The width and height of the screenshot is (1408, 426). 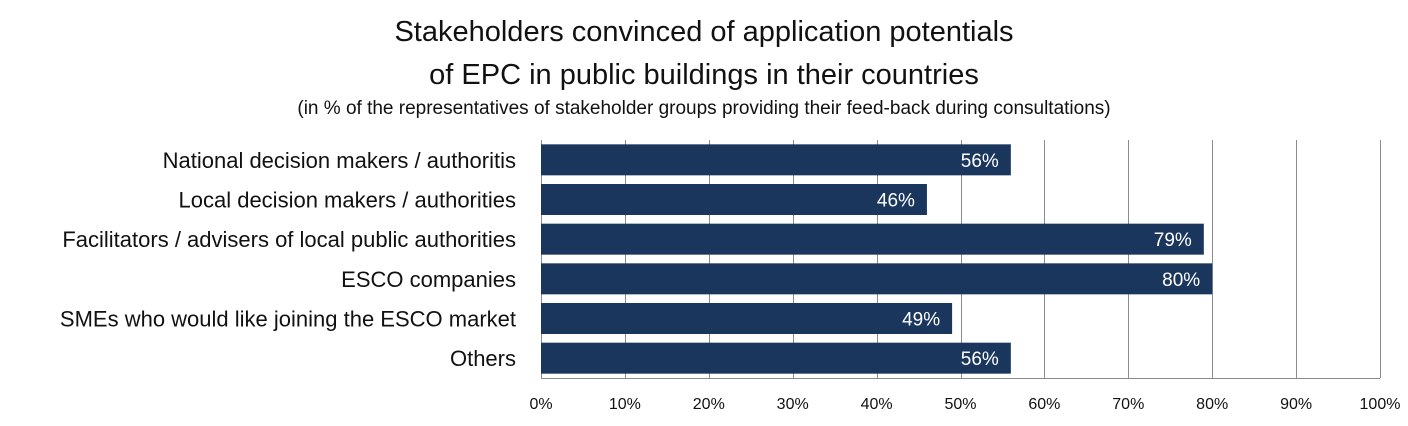 What do you see at coordinates (1173, 240) in the screenshot?
I see `data-label: 79%` at bounding box center [1173, 240].